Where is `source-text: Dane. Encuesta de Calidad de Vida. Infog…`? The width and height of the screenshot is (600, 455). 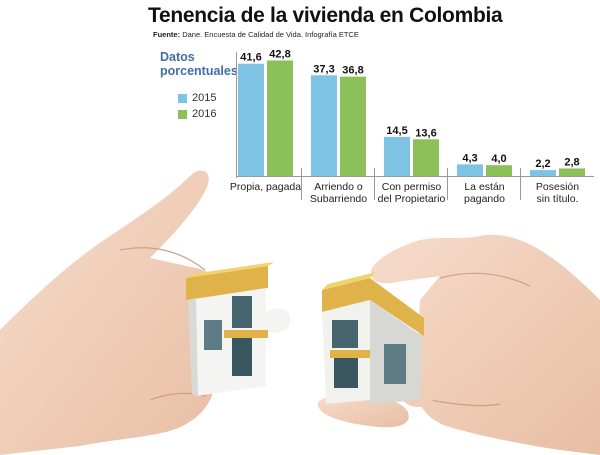 source-text: Dane. Encuesta de Calidad de Vida. Infog… is located at coordinates (270, 34).